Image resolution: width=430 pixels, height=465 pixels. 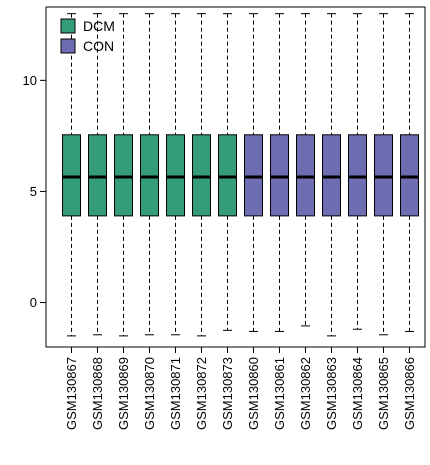 I want to click on legend-swatch-con, so click(x=68, y=46).